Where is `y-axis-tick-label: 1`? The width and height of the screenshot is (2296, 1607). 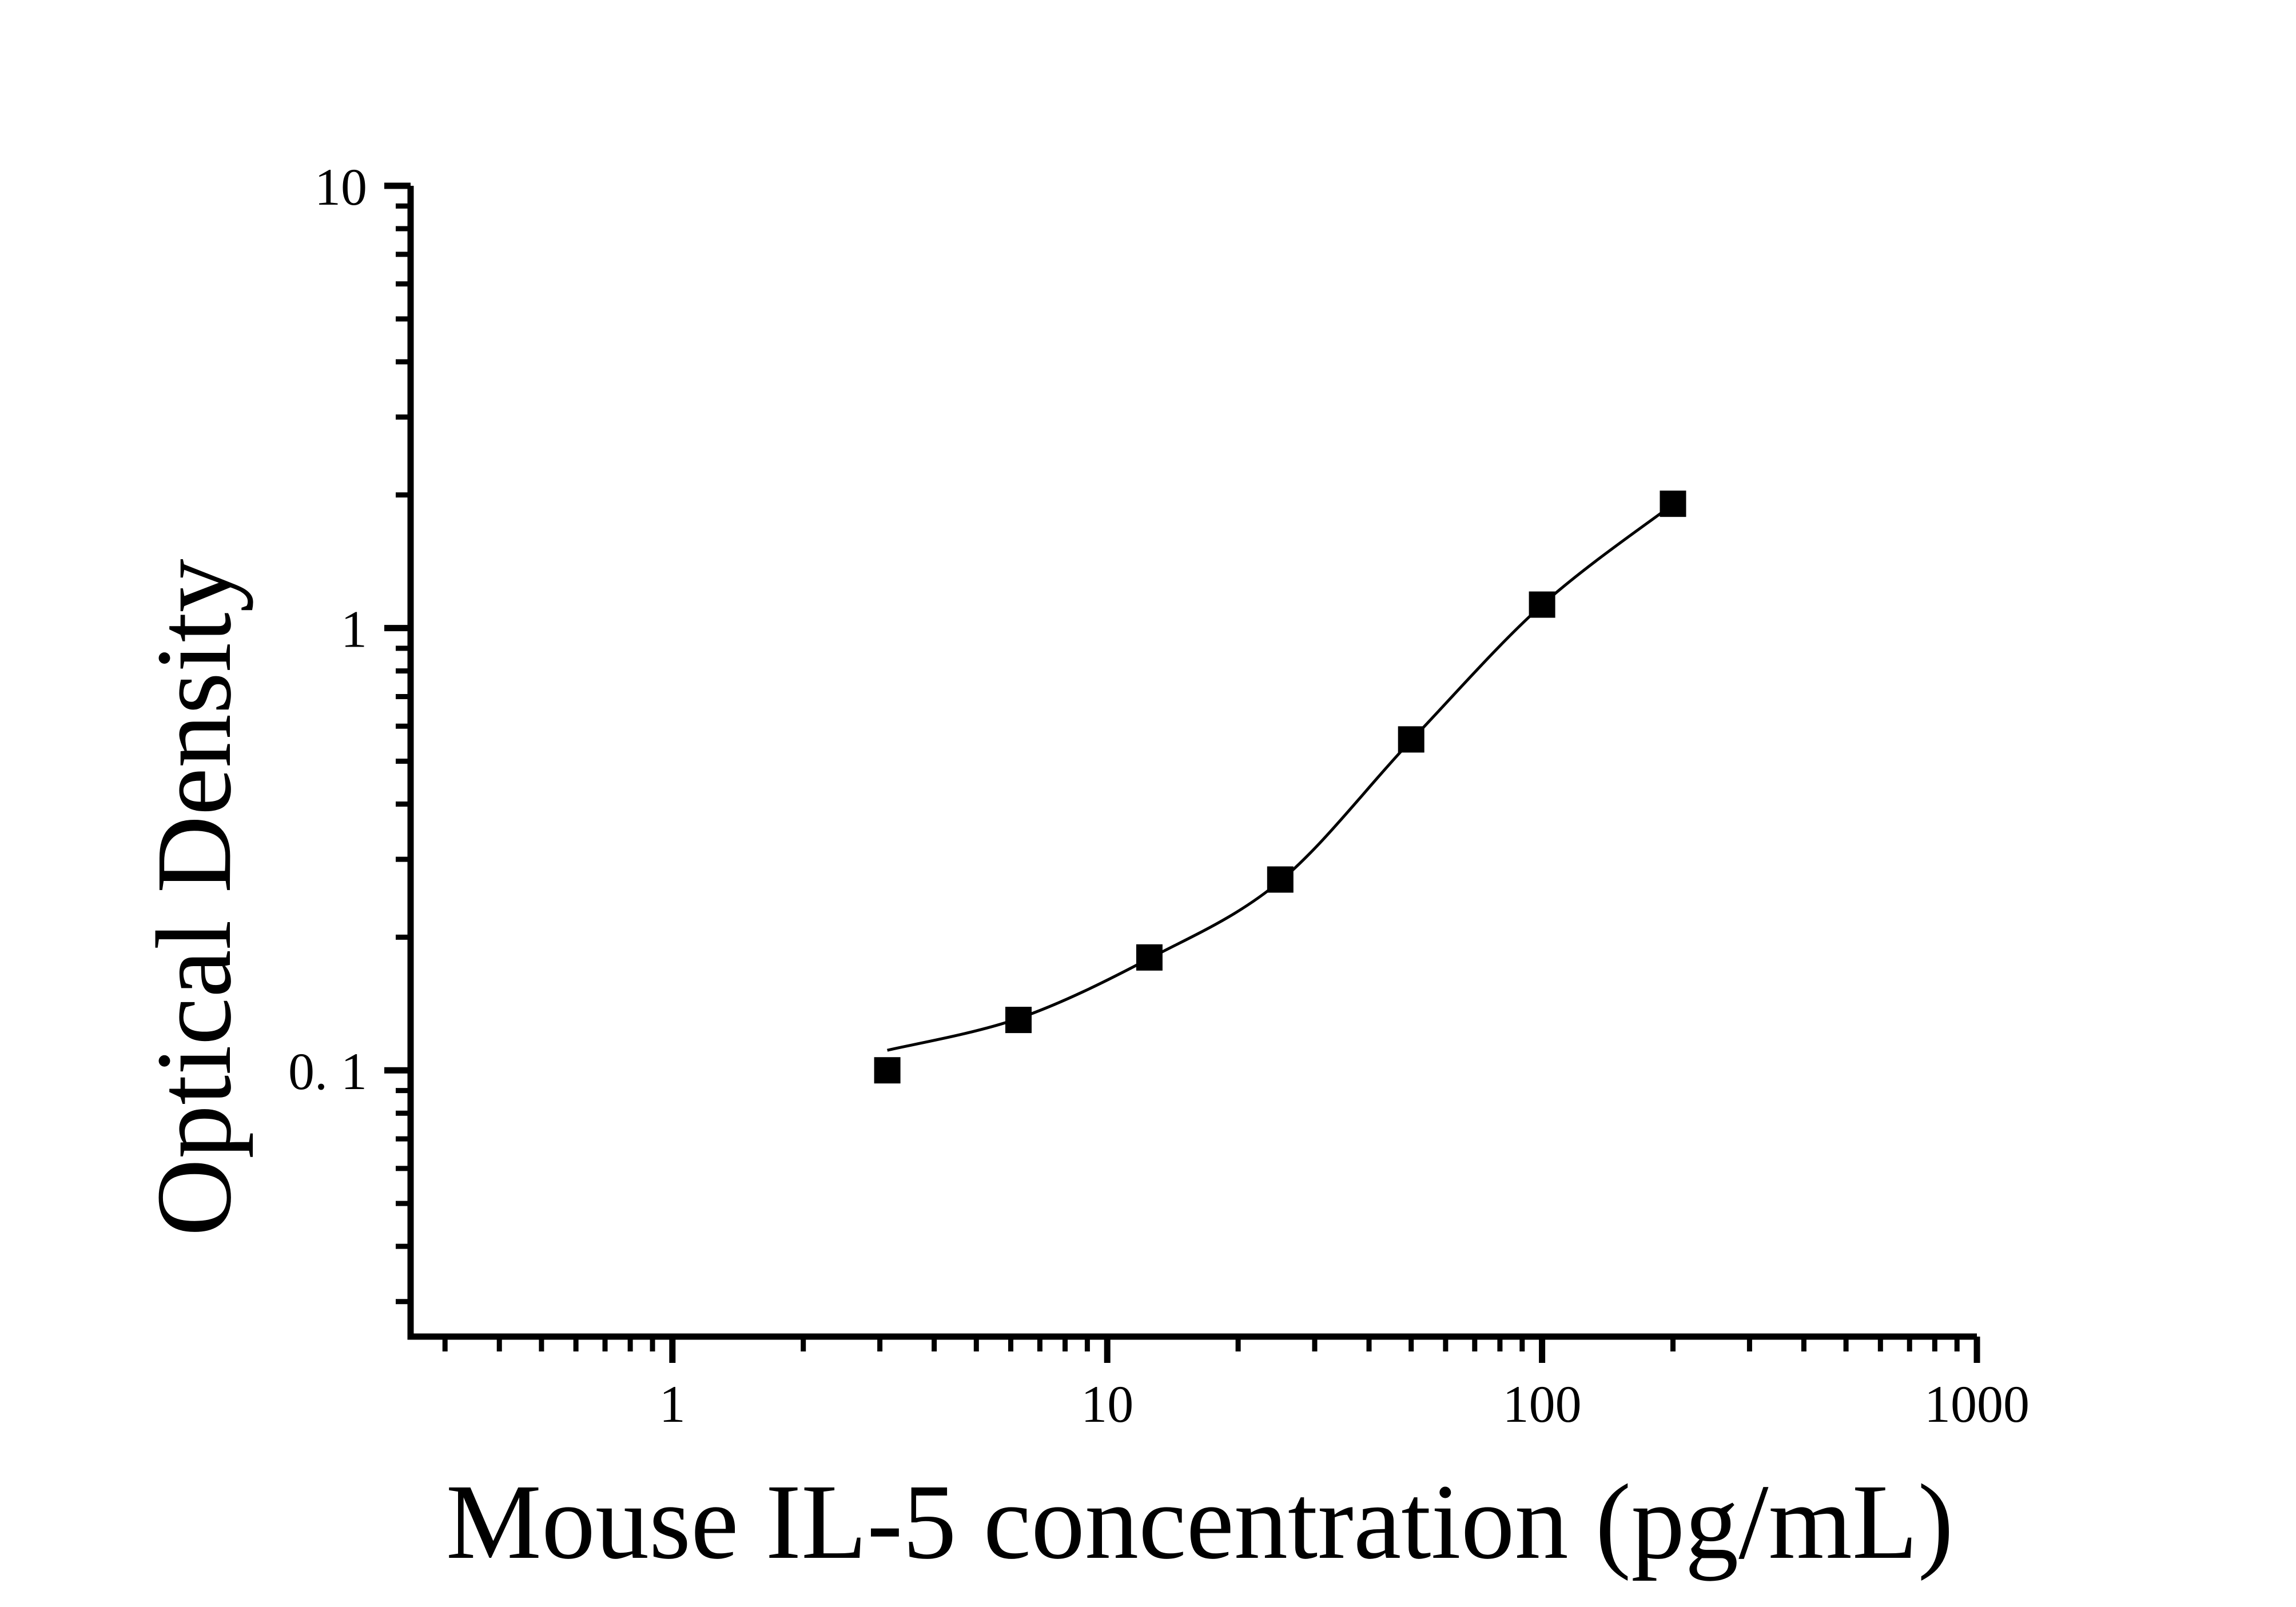
y-axis-tick-label: 1 is located at coordinates (354, 629).